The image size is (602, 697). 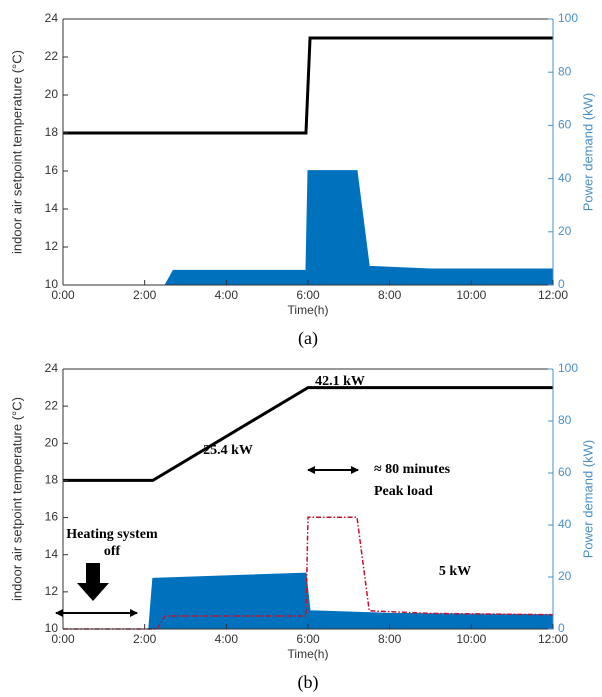 What do you see at coordinates (340, 381) in the screenshot?
I see `annotation: 42.1 kW` at bounding box center [340, 381].